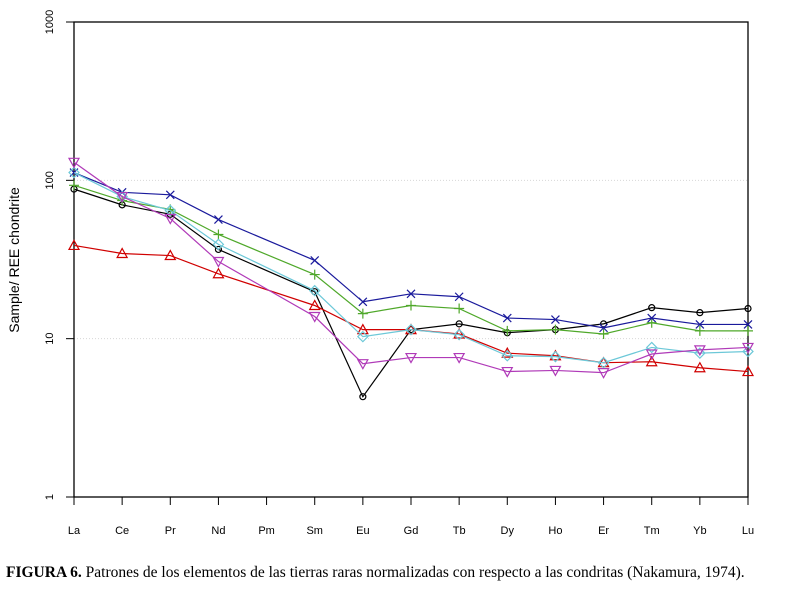 Image resolution: width=787 pixels, height=606 pixels. I want to click on y-tick-label: 10, so click(50, 339).